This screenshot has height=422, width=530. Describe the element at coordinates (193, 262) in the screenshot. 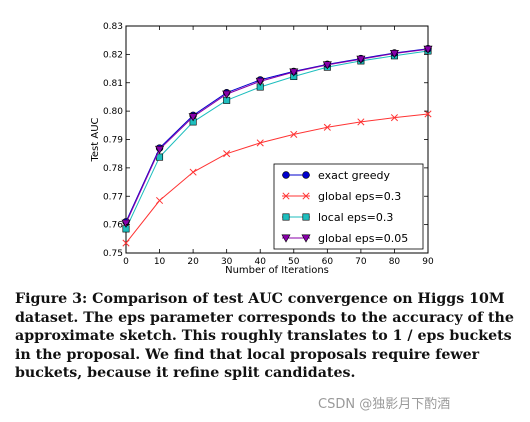

I see `x-tick-label: 20` at that location.